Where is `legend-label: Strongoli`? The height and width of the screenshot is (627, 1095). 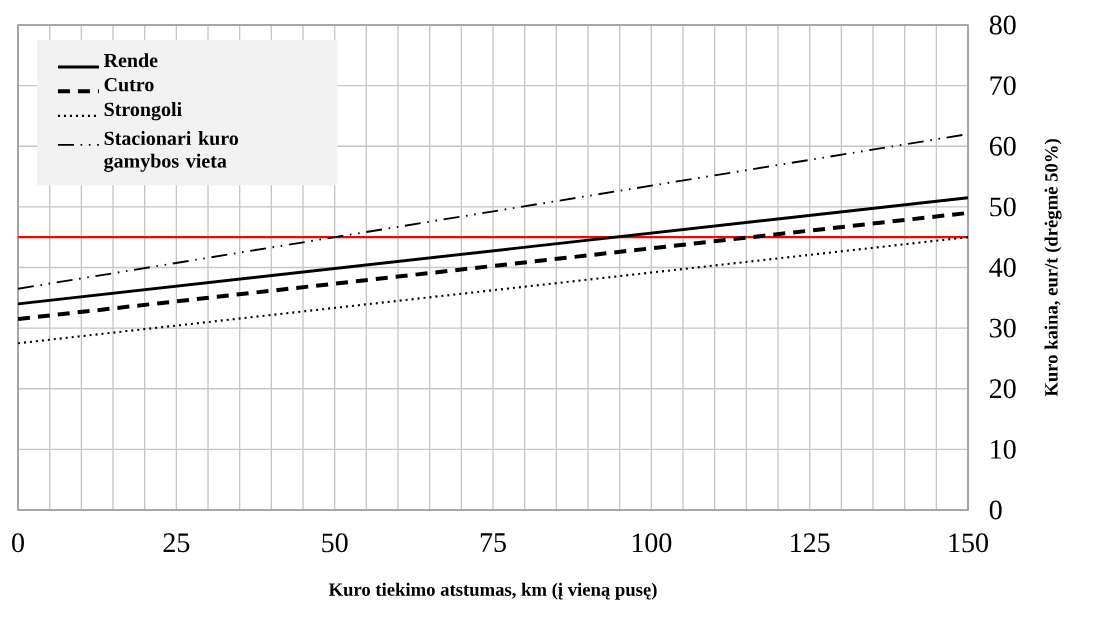
legend-label: Strongoli is located at coordinates (143, 111).